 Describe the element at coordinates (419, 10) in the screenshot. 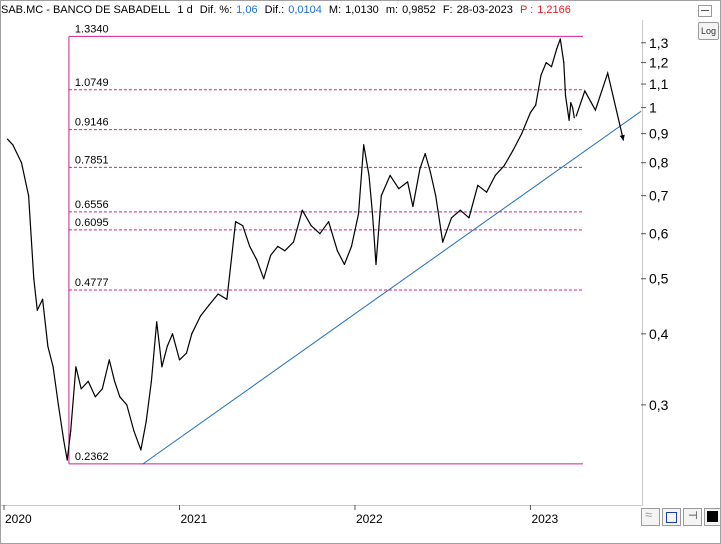

I see `min-value: 0,9852` at that location.